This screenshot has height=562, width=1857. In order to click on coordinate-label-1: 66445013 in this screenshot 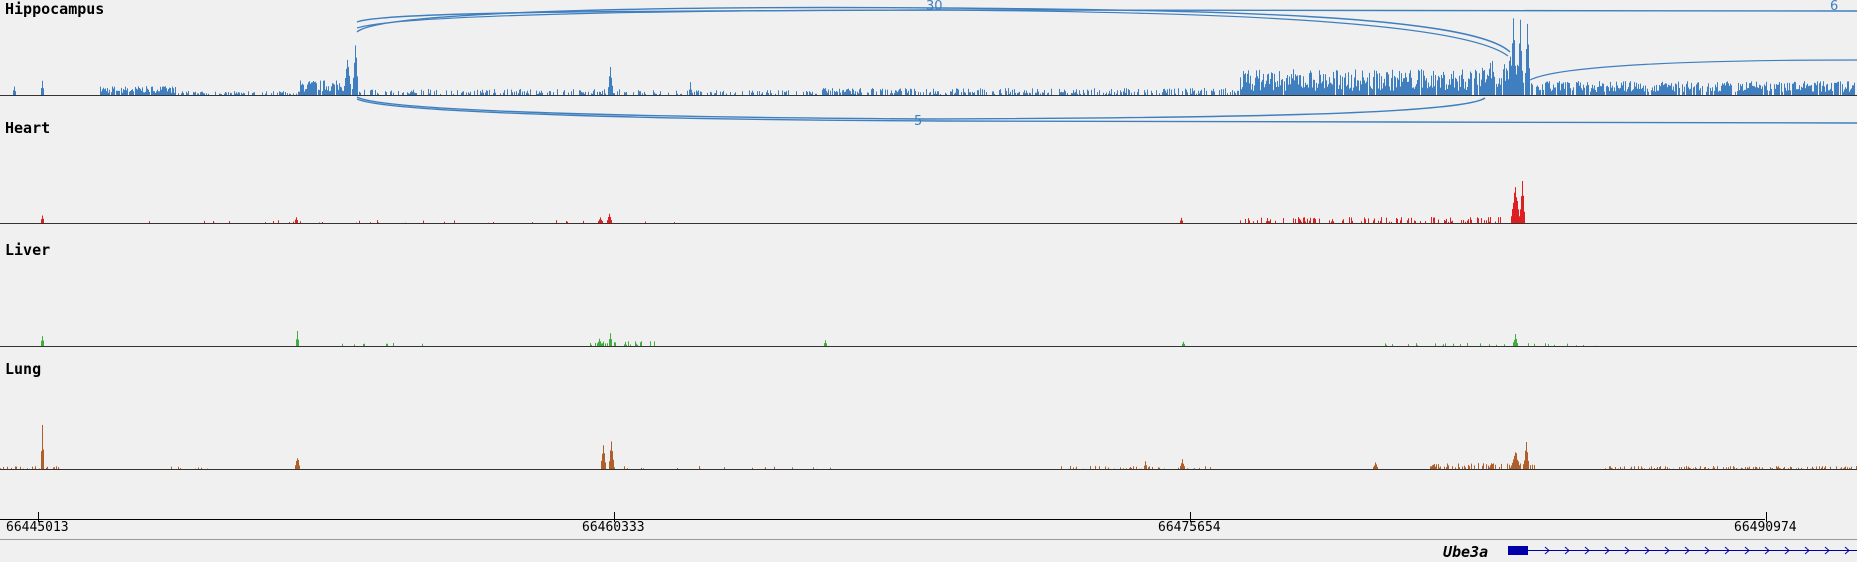, I will do `click(37, 527)`.